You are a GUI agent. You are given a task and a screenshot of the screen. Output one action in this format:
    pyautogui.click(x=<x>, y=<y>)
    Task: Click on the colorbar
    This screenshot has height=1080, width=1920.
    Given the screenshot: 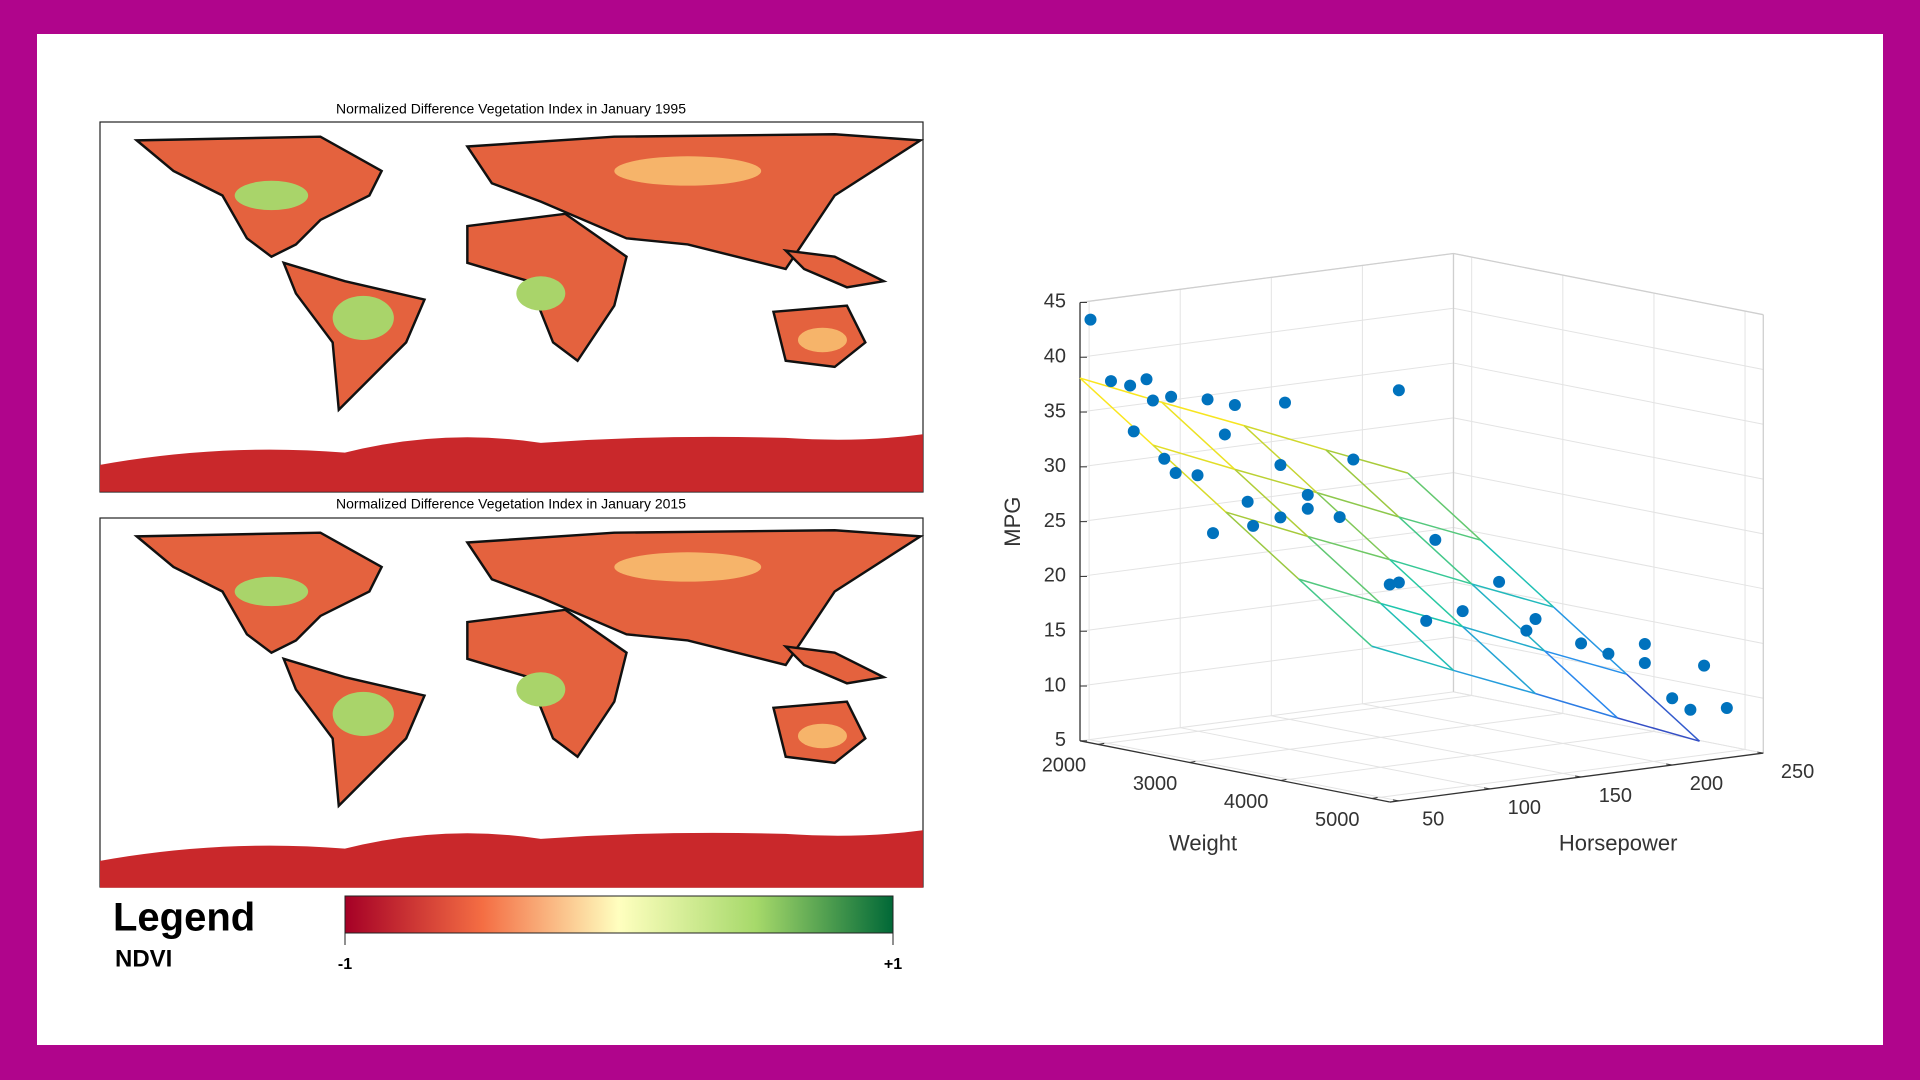 What is the action you would take?
    pyautogui.click(x=619, y=914)
    